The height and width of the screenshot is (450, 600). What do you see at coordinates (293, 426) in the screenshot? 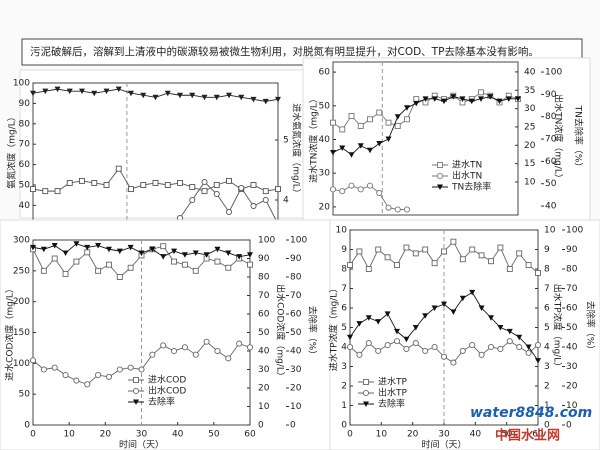
I see `y3-tick-label: 0` at bounding box center [293, 426].